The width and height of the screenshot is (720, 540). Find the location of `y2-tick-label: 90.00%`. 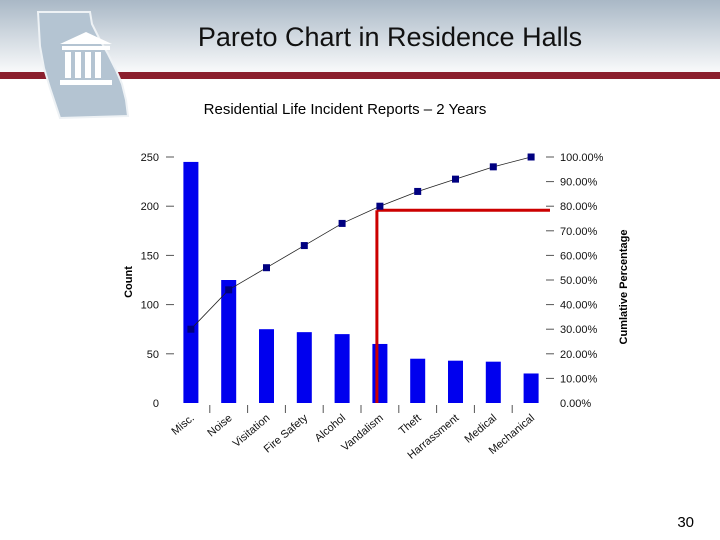

y2-tick-label: 90.00% is located at coordinates (579, 183).